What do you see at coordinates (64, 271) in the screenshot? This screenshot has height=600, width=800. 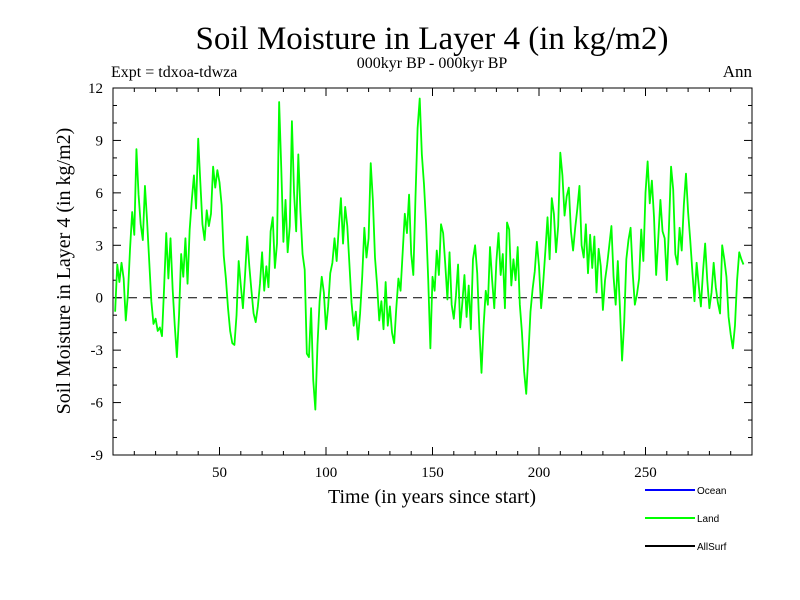 I see `y-axis-label: Soil Moisture in Layer 4 (in kg/m2)` at bounding box center [64, 271].